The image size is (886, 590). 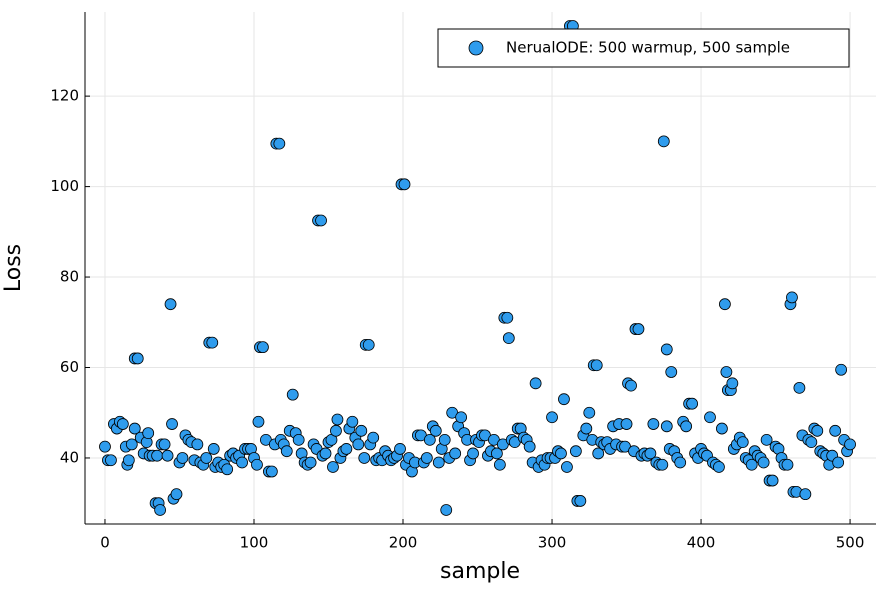 I want to click on x-tick-label: 300, so click(x=552, y=543).